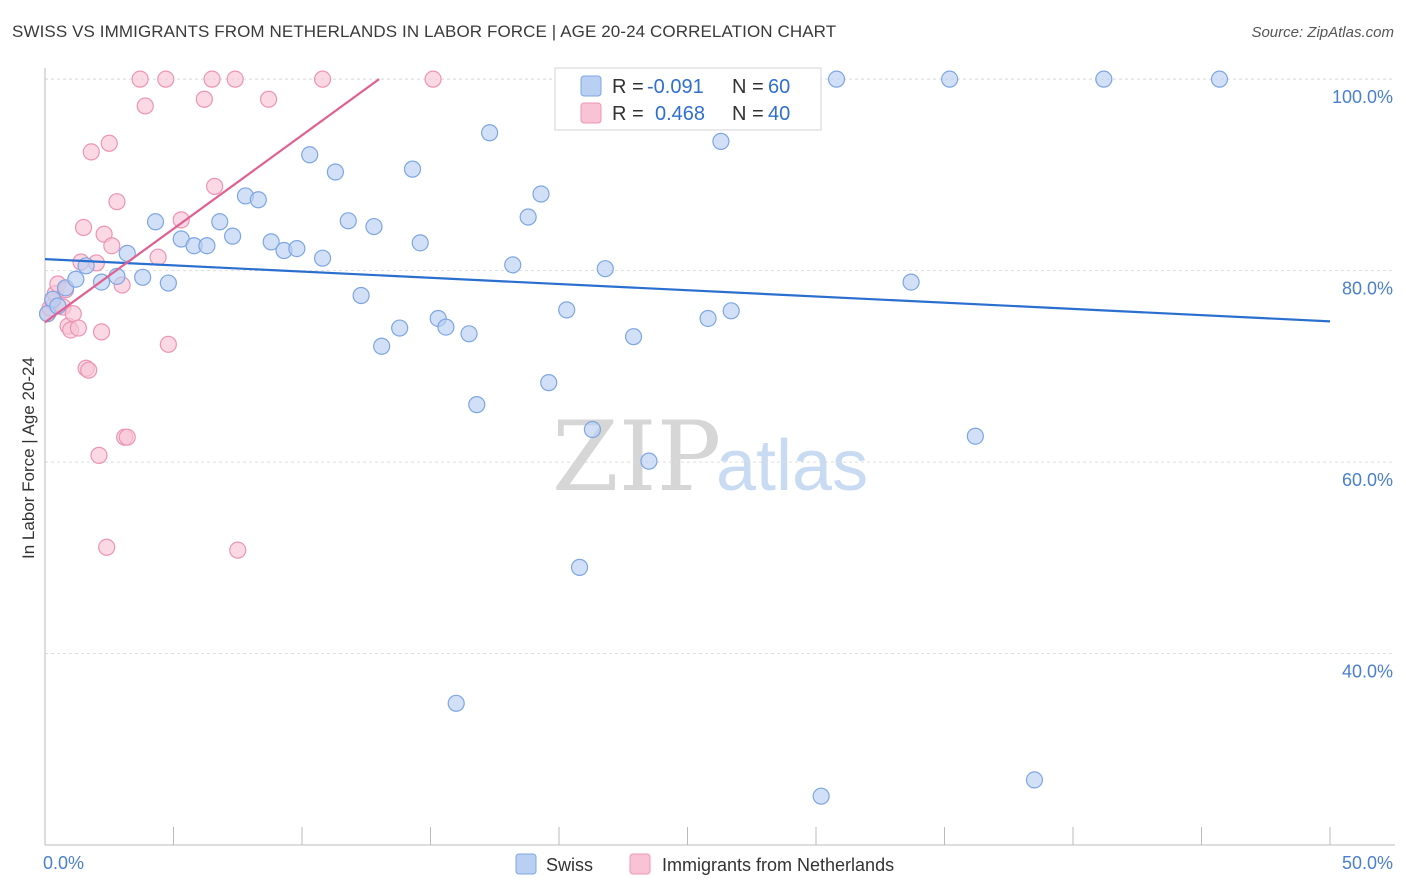  What do you see at coordinates (680, 114) in the screenshot?
I see `legend-r-value-netherlands: 0.468` at bounding box center [680, 114].